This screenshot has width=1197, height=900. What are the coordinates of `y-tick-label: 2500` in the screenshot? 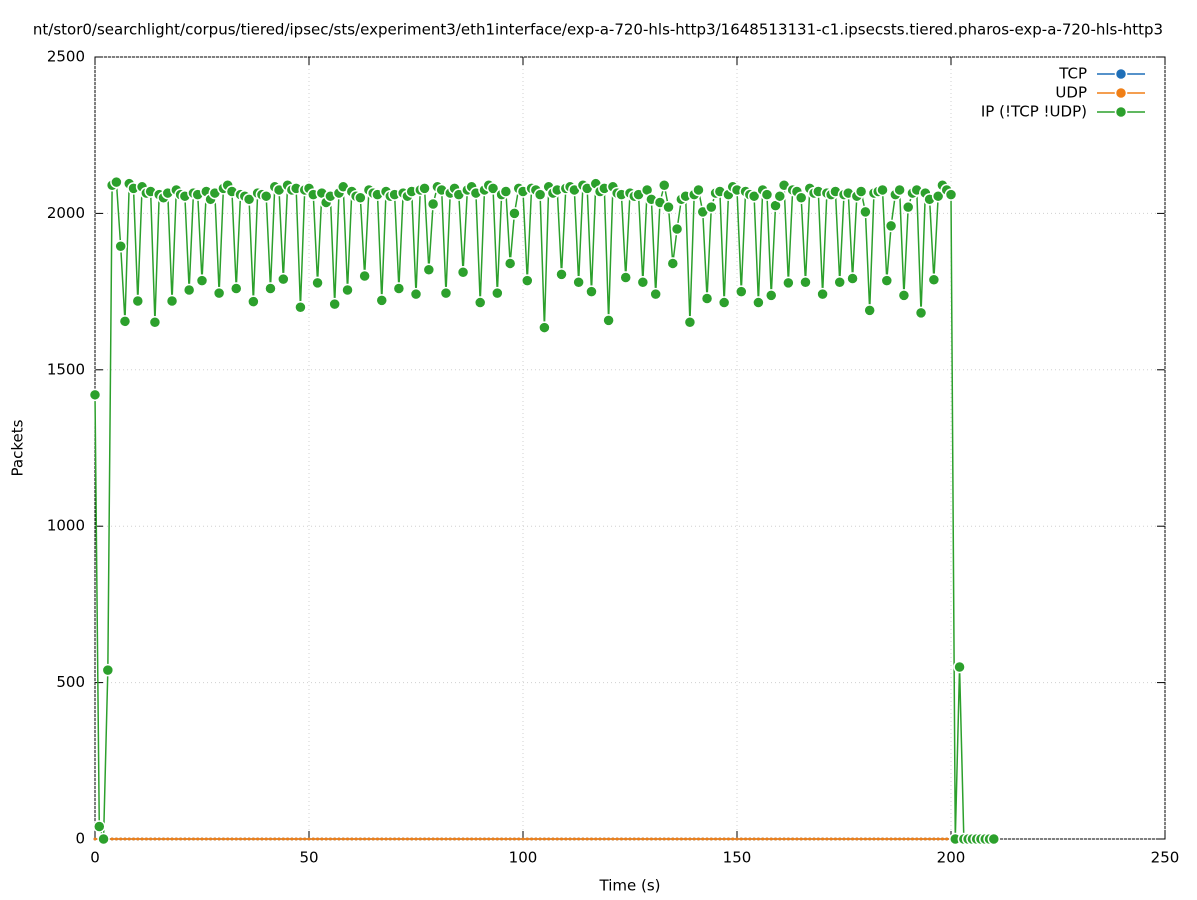 It's located at (66, 57).